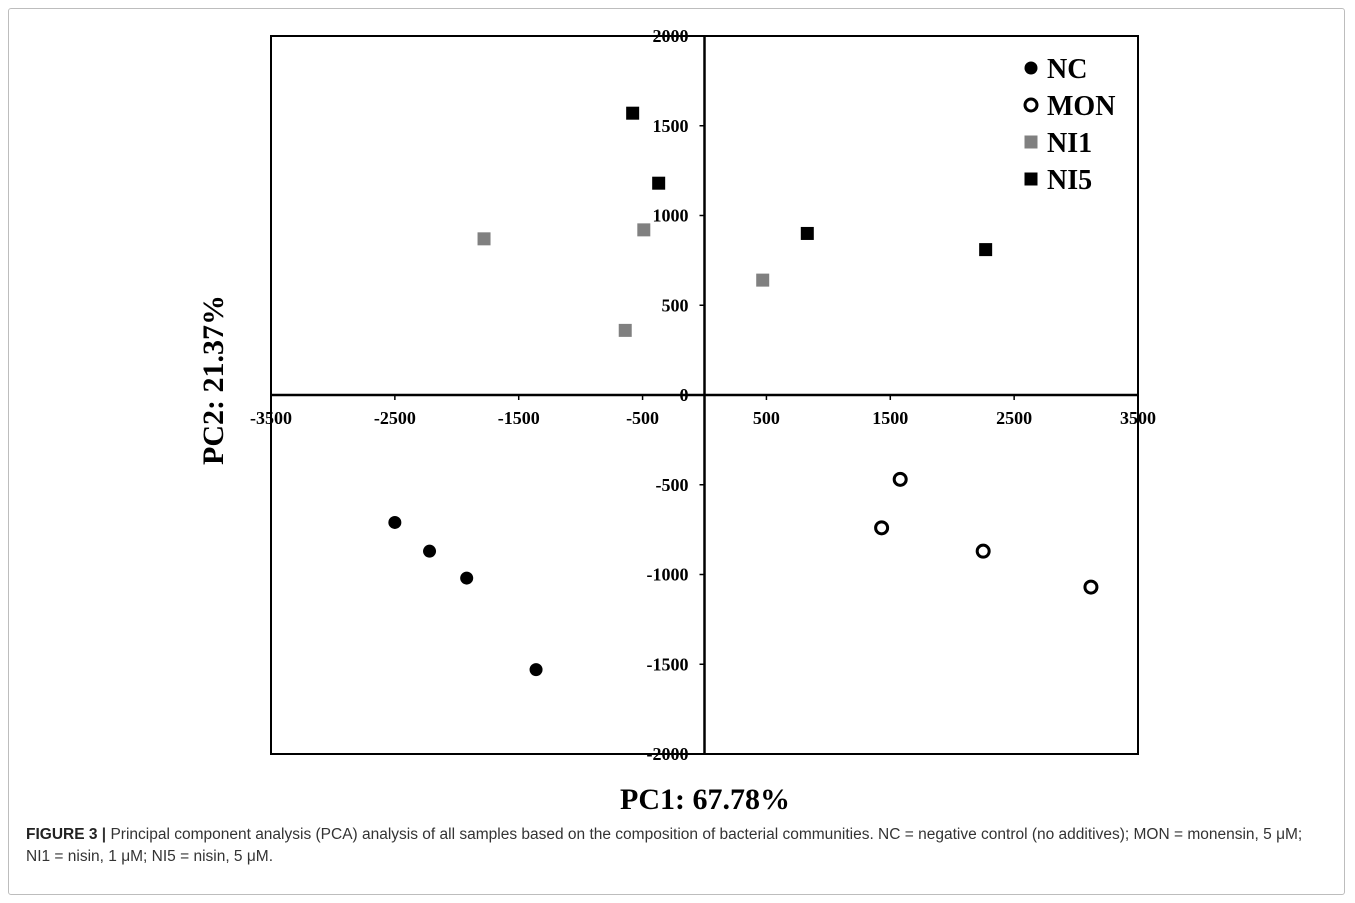 This screenshot has width=1355, height=903. Describe the element at coordinates (668, 664) in the screenshot. I see `y-tick-label: -1500` at that location.